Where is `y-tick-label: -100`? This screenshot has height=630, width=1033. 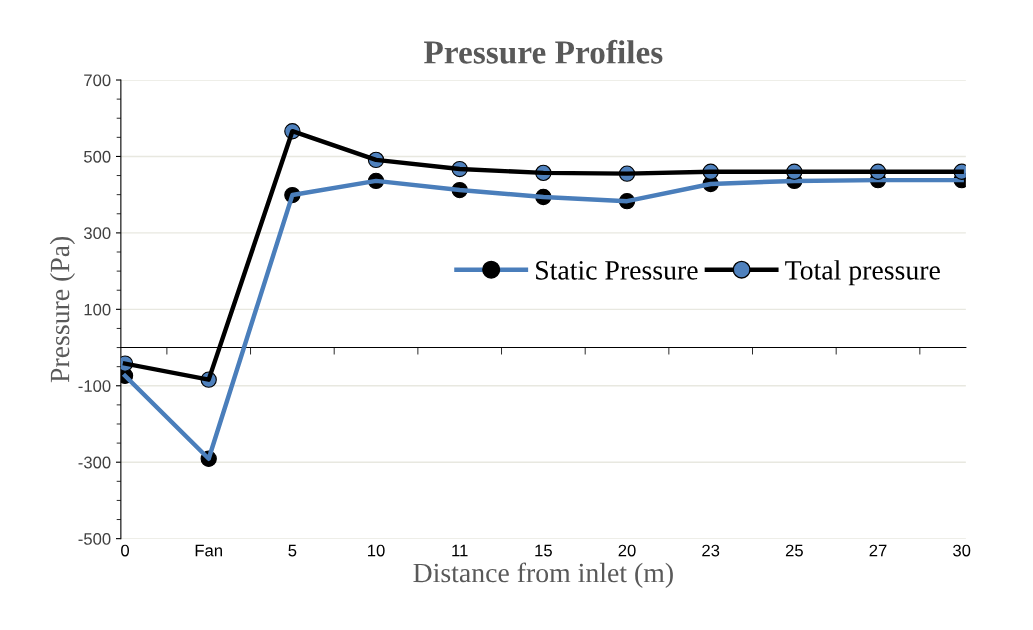
y-tick-label: -100 is located at coordinates (94, 386).